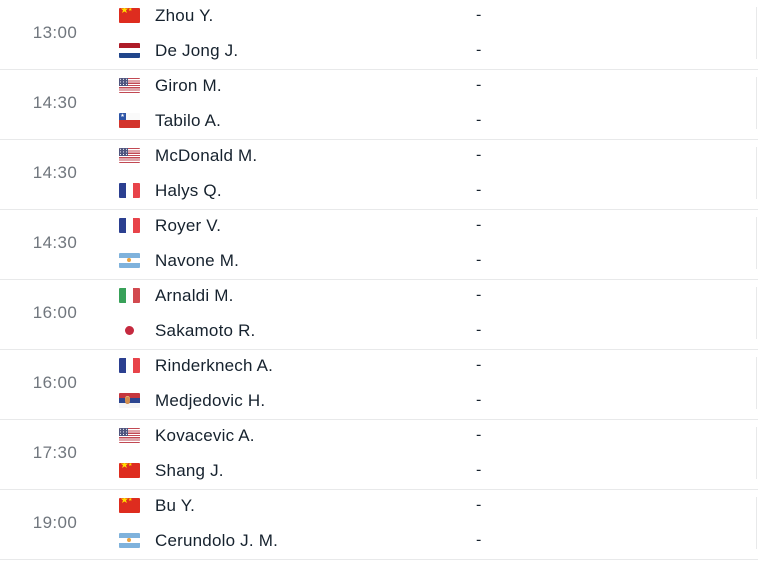 The image size is (758, 562). Describe the element at coordinates (188, 225) in the screenshot. I see `player-name: Royer V.` at that location.